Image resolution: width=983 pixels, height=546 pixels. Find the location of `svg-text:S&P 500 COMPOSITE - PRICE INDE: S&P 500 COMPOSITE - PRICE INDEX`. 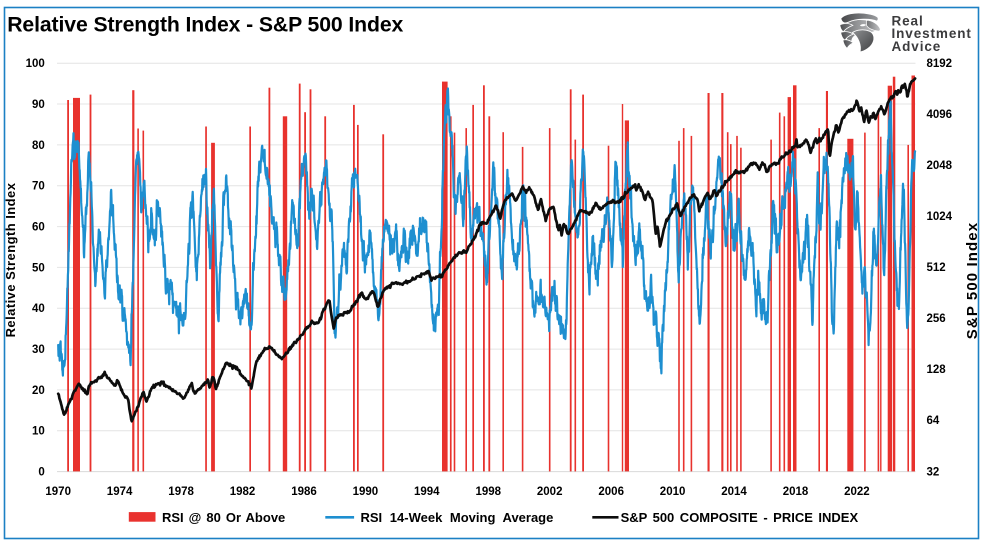

svg-text:S&P 500 COMPOSITE - PRICE INDE: S&P 500 COMPOSITE - PRICE INDEX is located at coordinates (740, 517).